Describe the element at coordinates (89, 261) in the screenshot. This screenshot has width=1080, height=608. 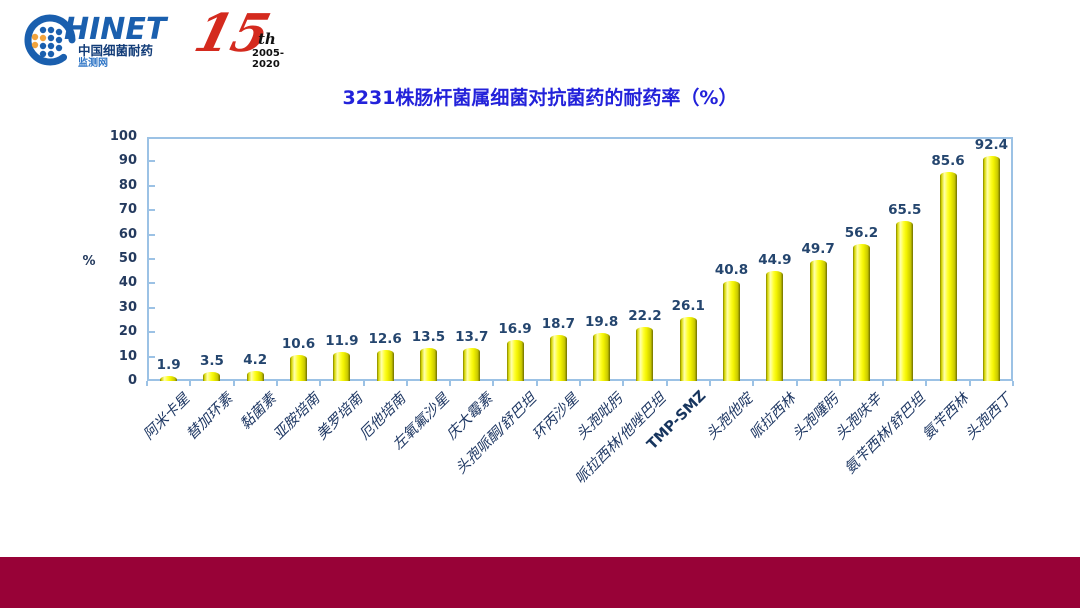
I see `y-axis-title: %` at that location.